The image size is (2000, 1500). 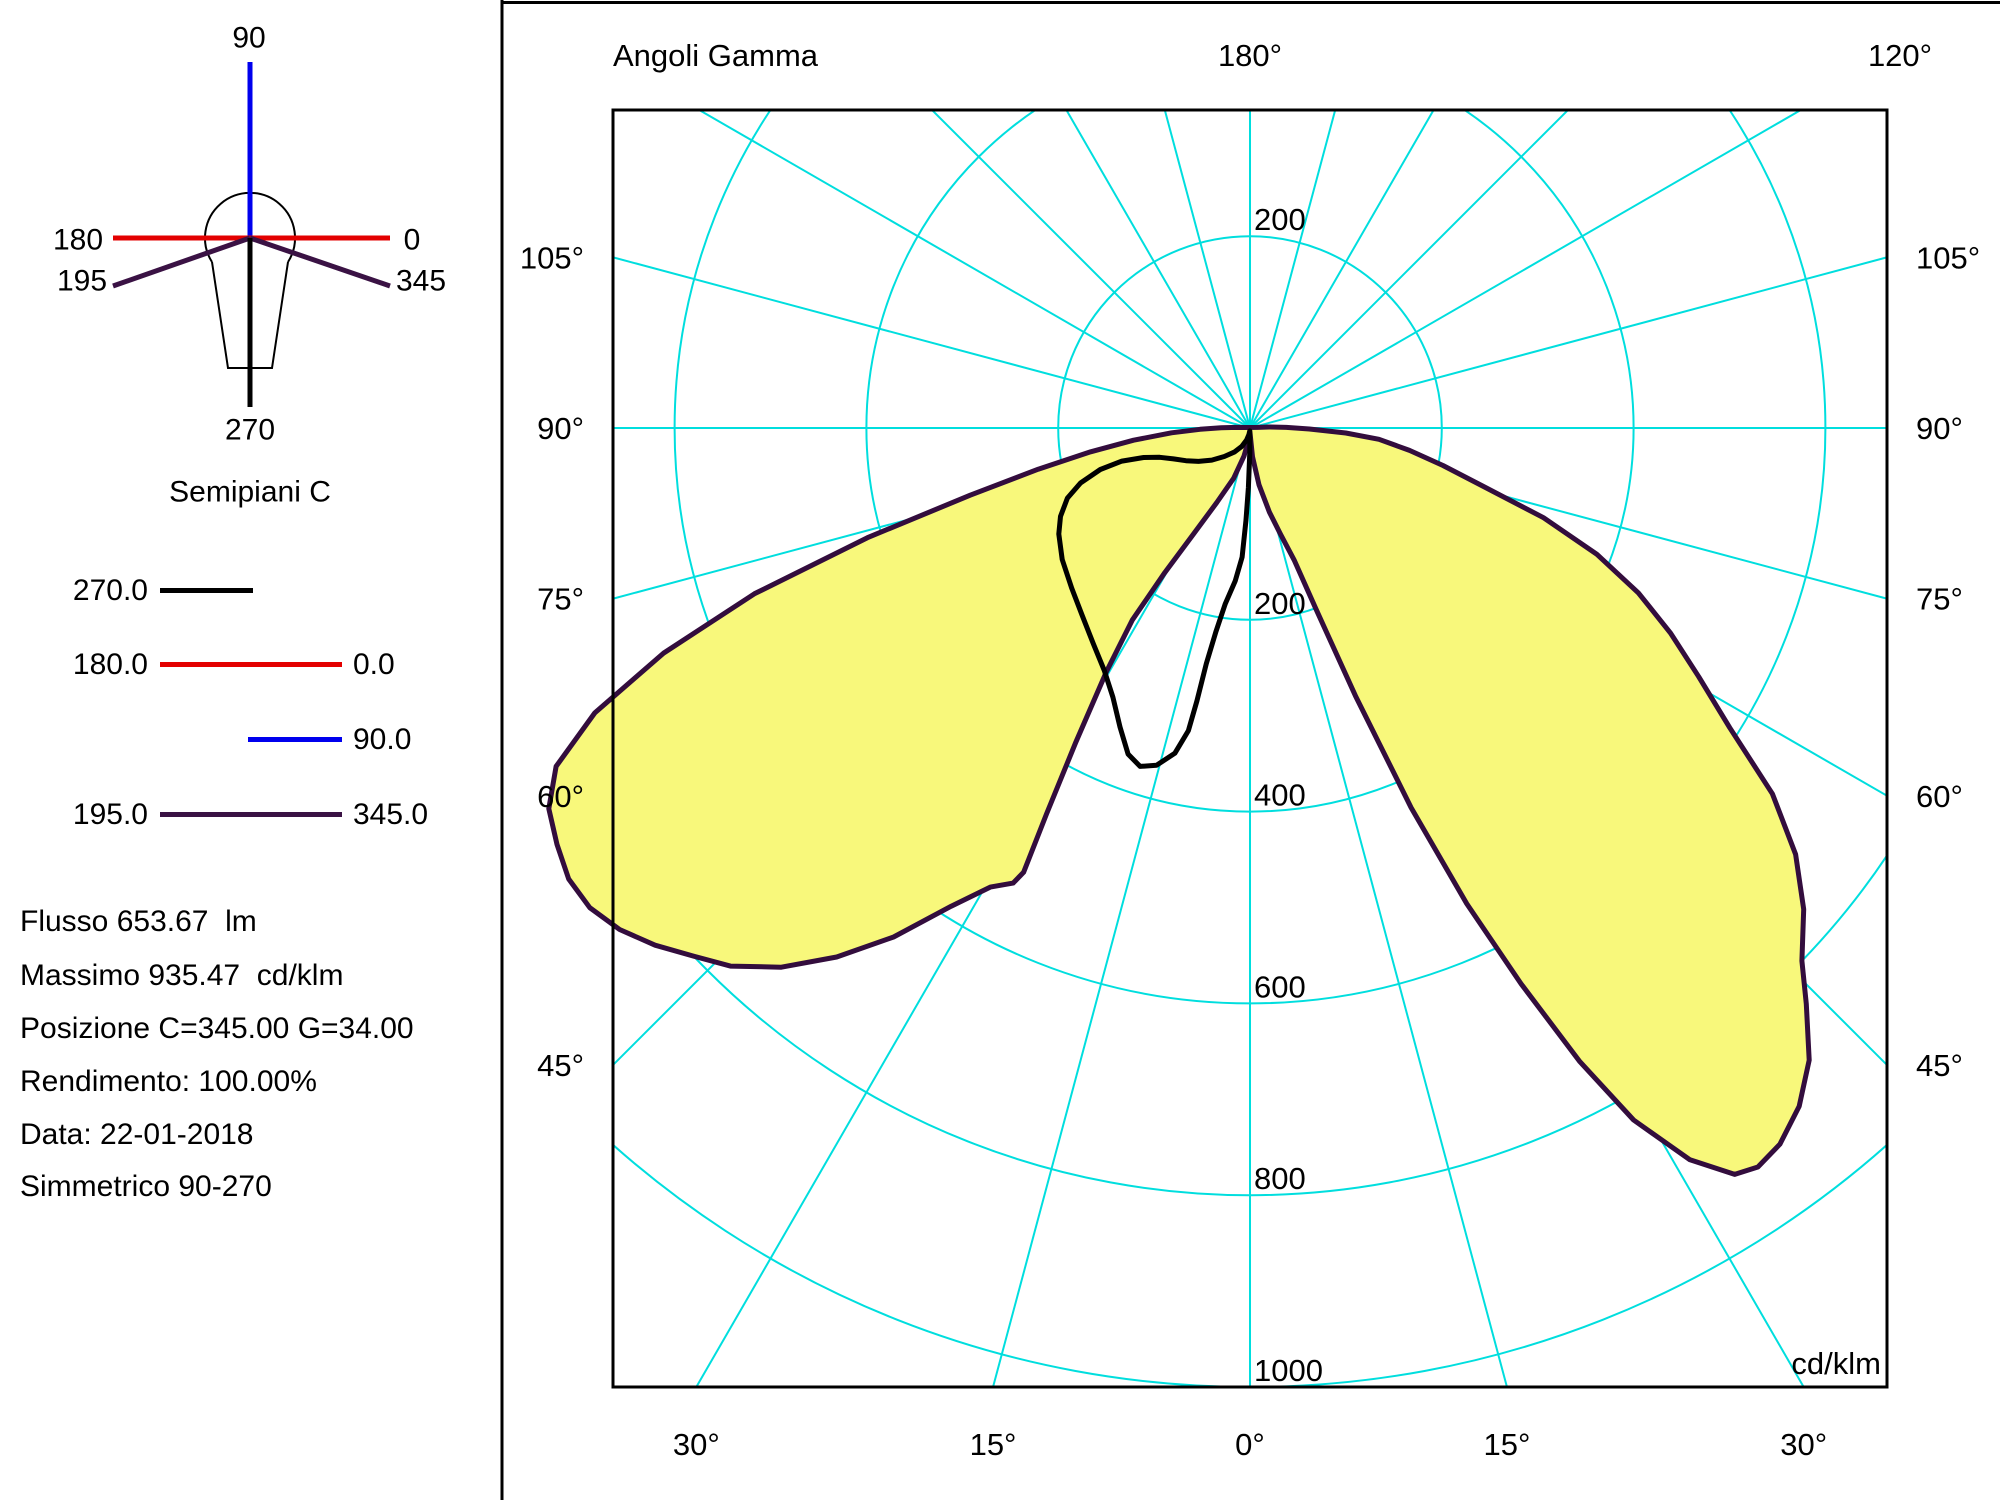 What do you see at coordinates (1250, 1444) in the screenshot?
I see `gamma-label-bottom-0: 0°` at bounding box center [1250, 1444].